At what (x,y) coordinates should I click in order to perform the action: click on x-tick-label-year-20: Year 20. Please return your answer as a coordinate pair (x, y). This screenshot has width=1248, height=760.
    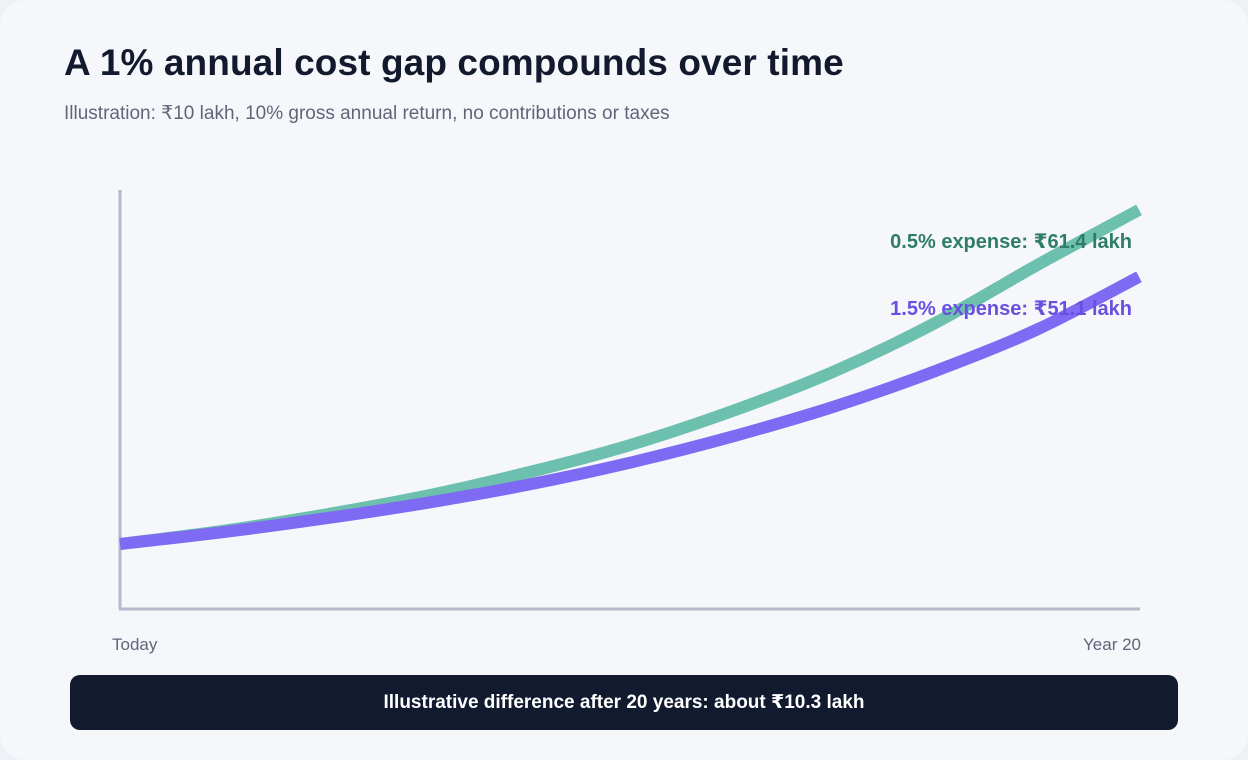
    Looking at the image, I should click on (1112, 644).